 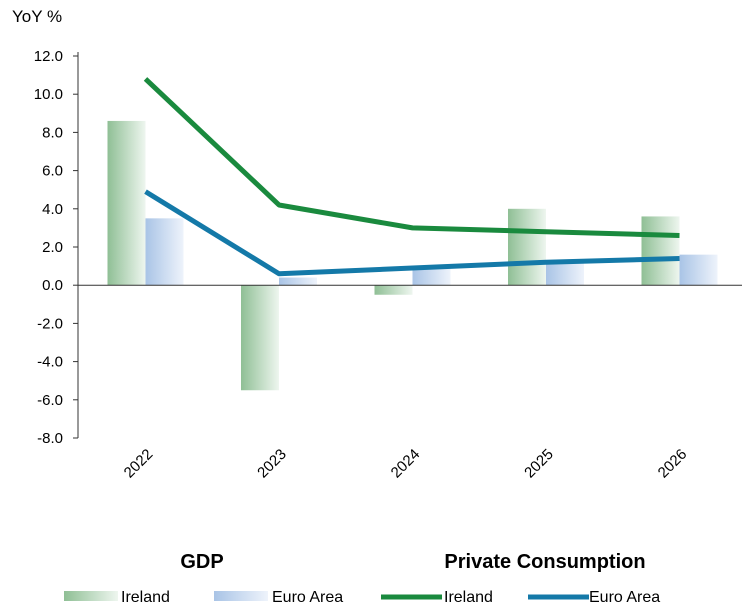 I want to click on x-tick-label-2024: 2024, so click(x=406, y=464).